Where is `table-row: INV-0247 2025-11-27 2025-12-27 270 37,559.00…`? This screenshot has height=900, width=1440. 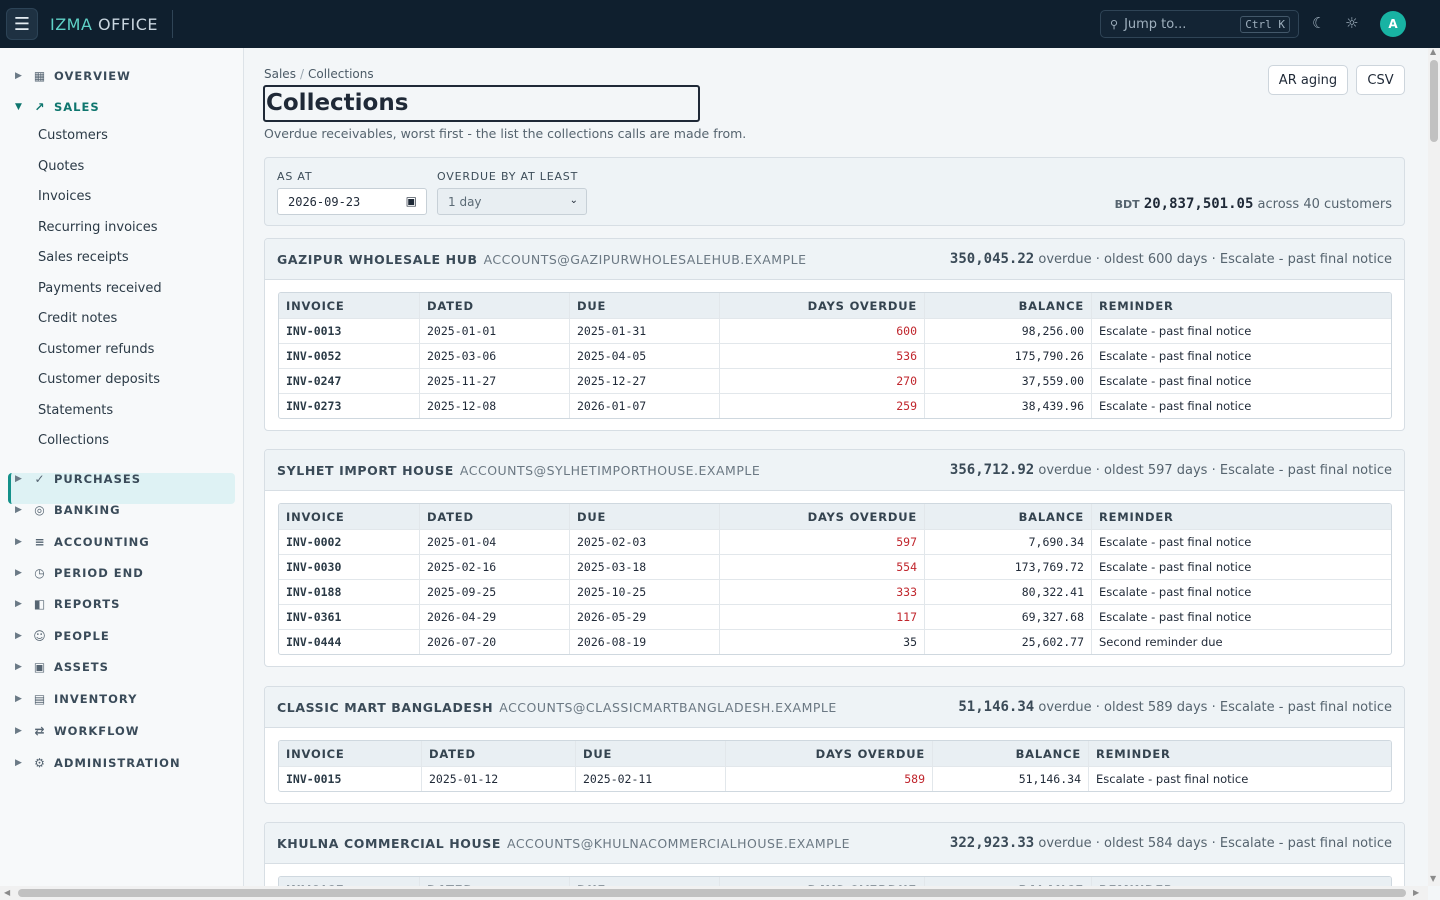 table-row: INV-0247 2025-11-27 2025-12-27 270 37,559.00… is located at coordinates (835, 380).